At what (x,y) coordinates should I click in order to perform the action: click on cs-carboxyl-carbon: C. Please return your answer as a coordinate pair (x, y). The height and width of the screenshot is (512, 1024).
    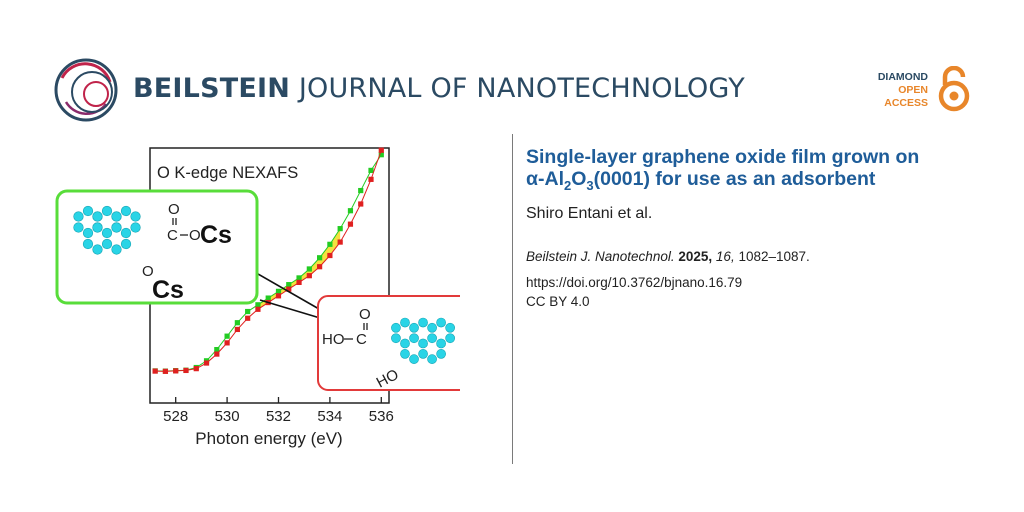
    Looking at the image, I should click on (172, 235).